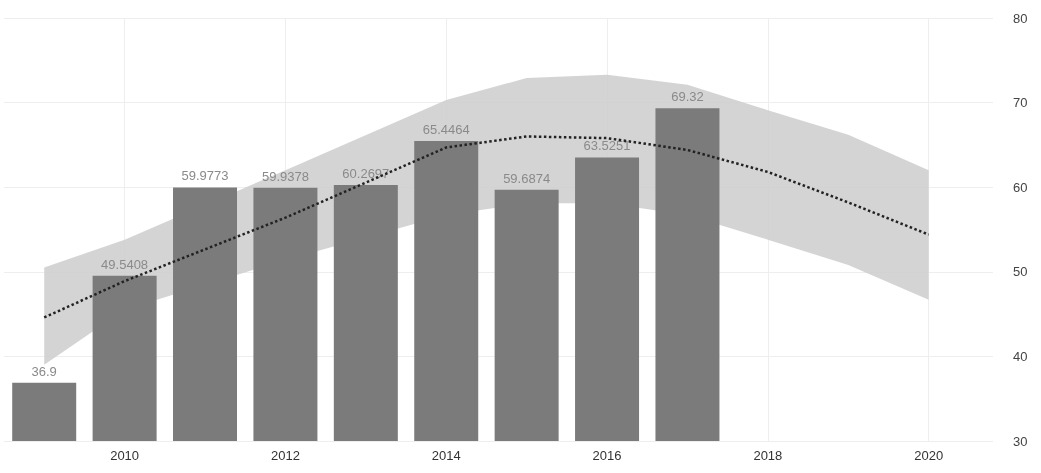 This screenshot has width=1041, height=473. I want to click on data-label: 49.5408, so click(125, 264).